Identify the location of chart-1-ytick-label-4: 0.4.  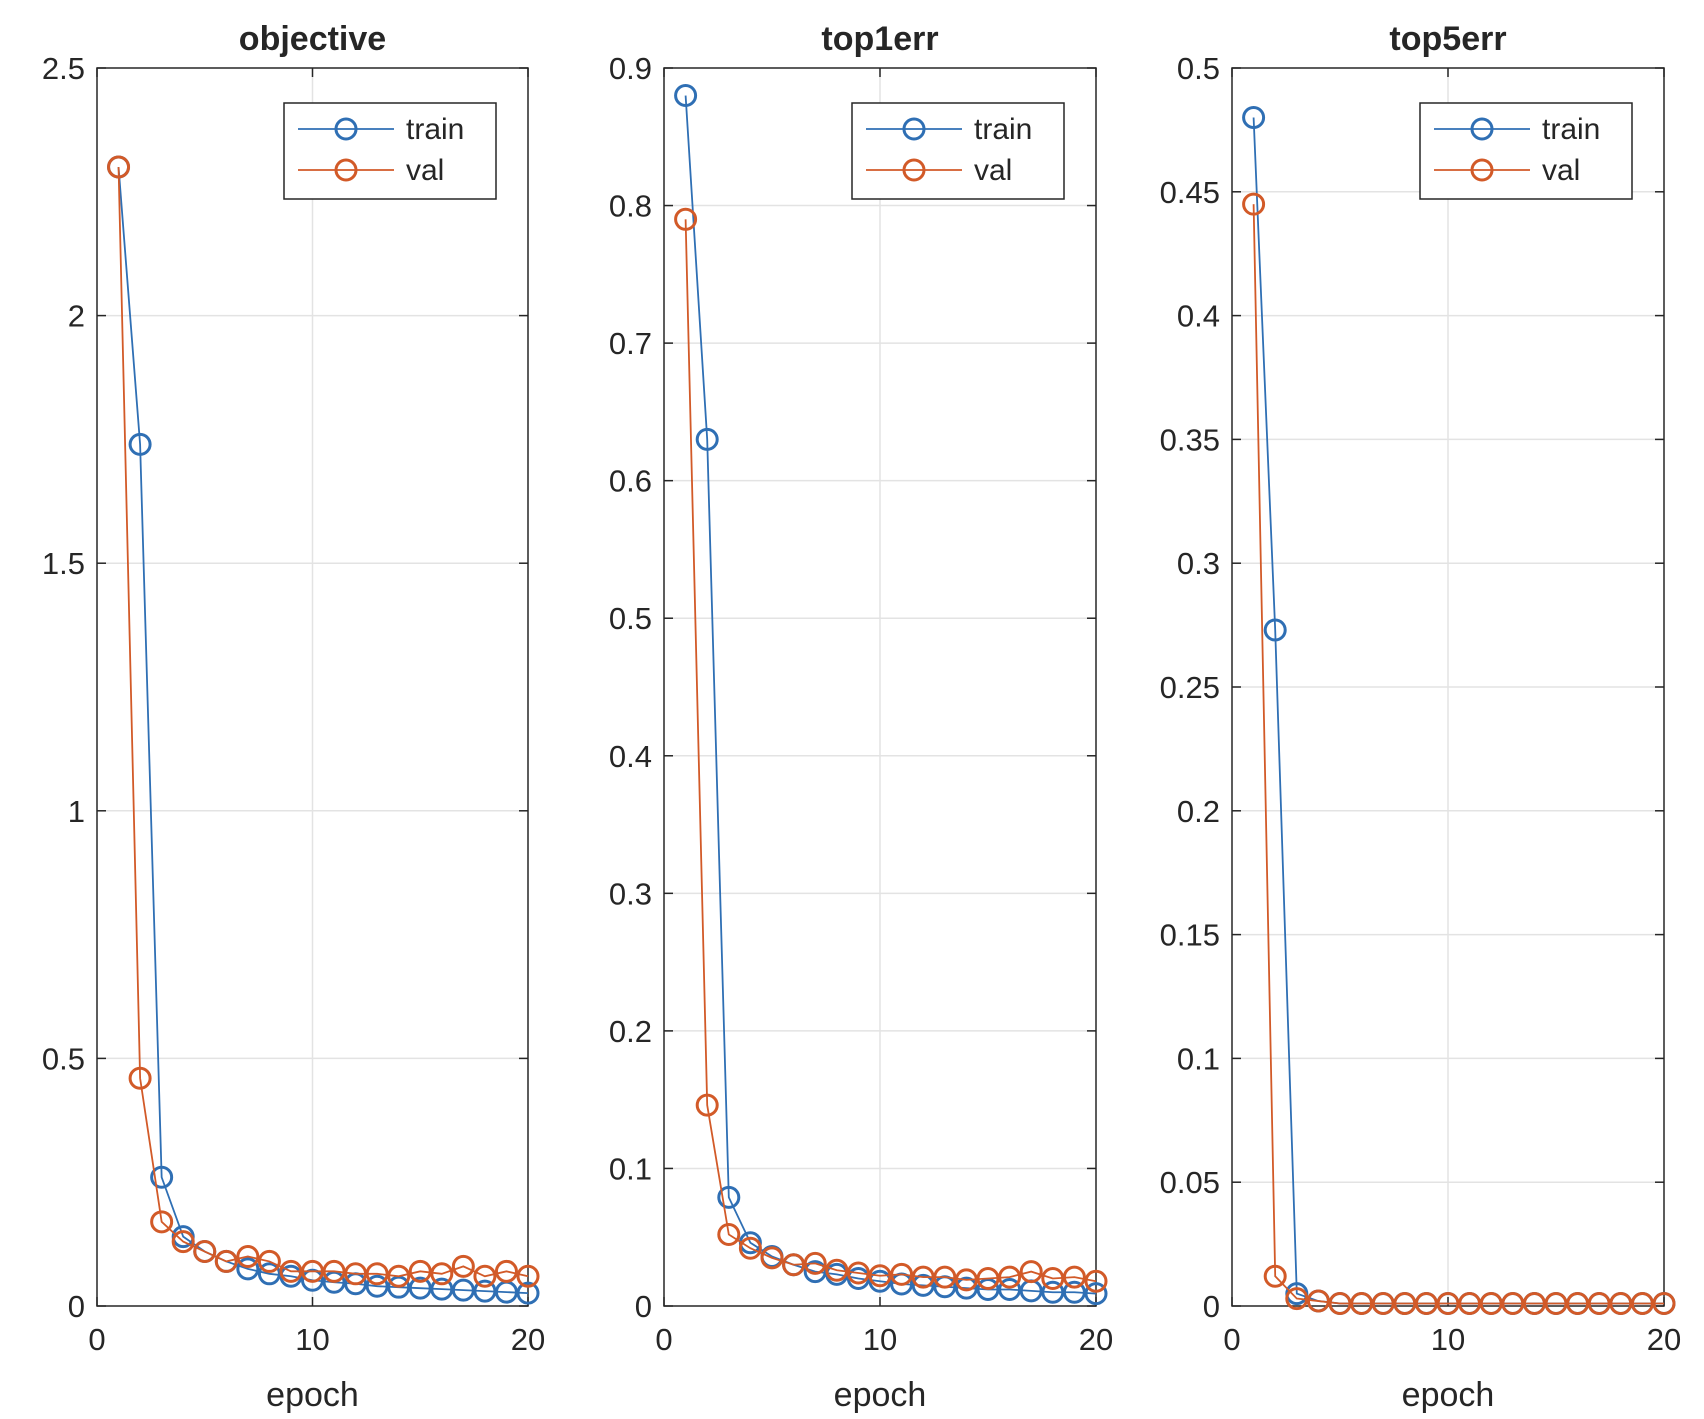
(630, 756).